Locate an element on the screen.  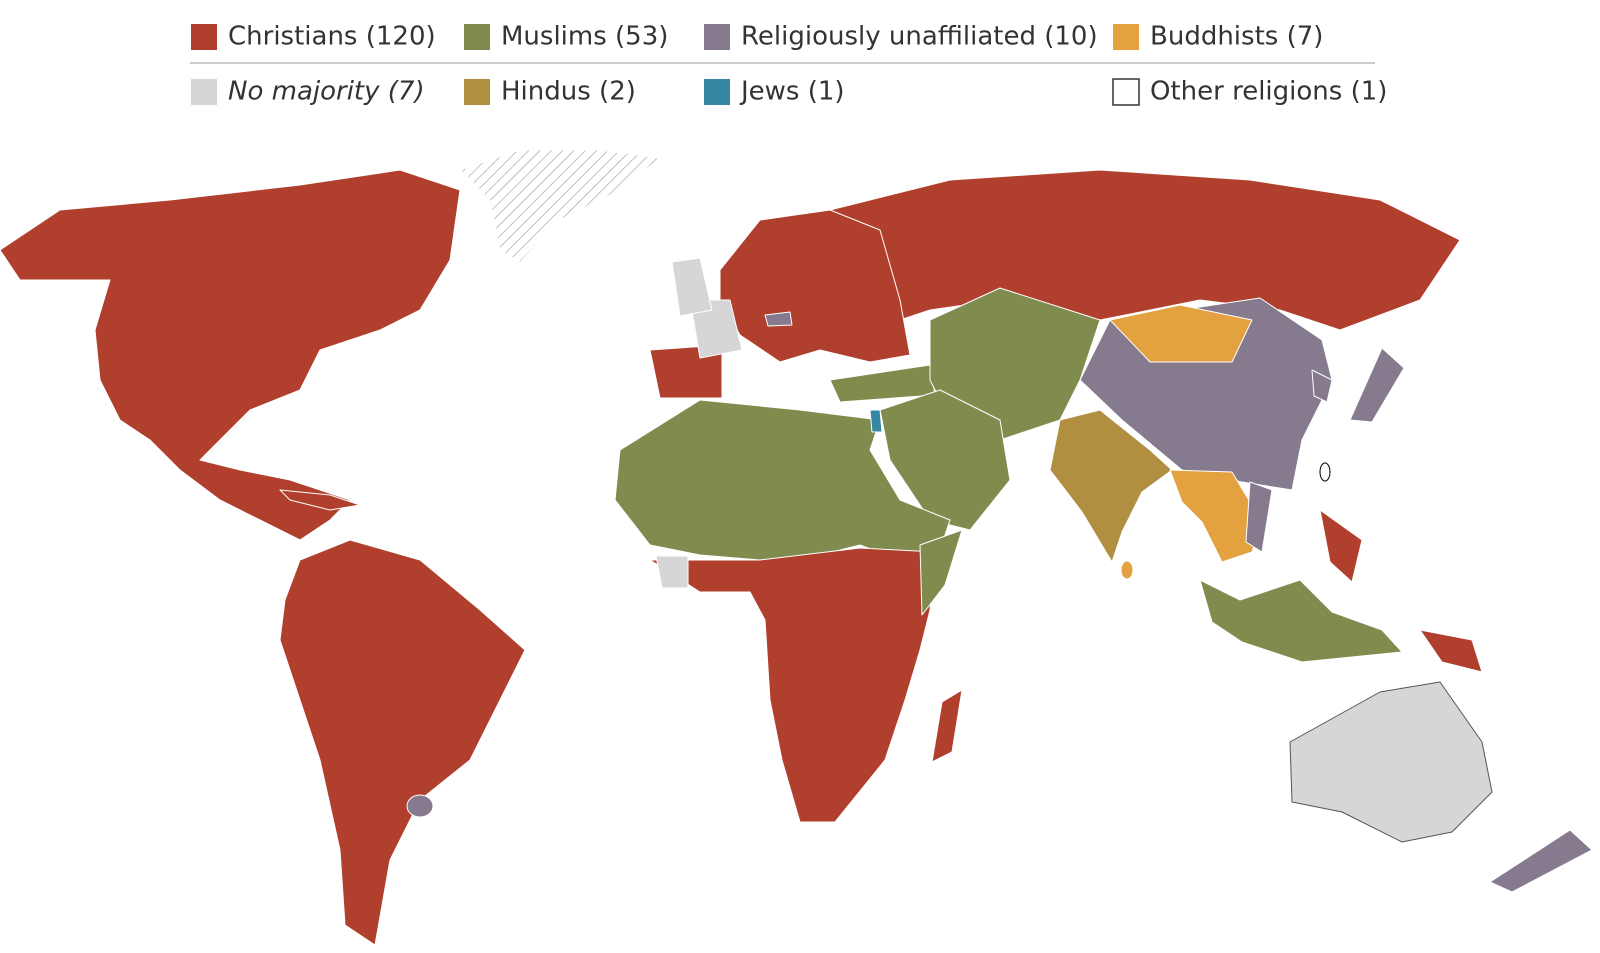
papua-new-guinea is located at coordinates (1451, 651).